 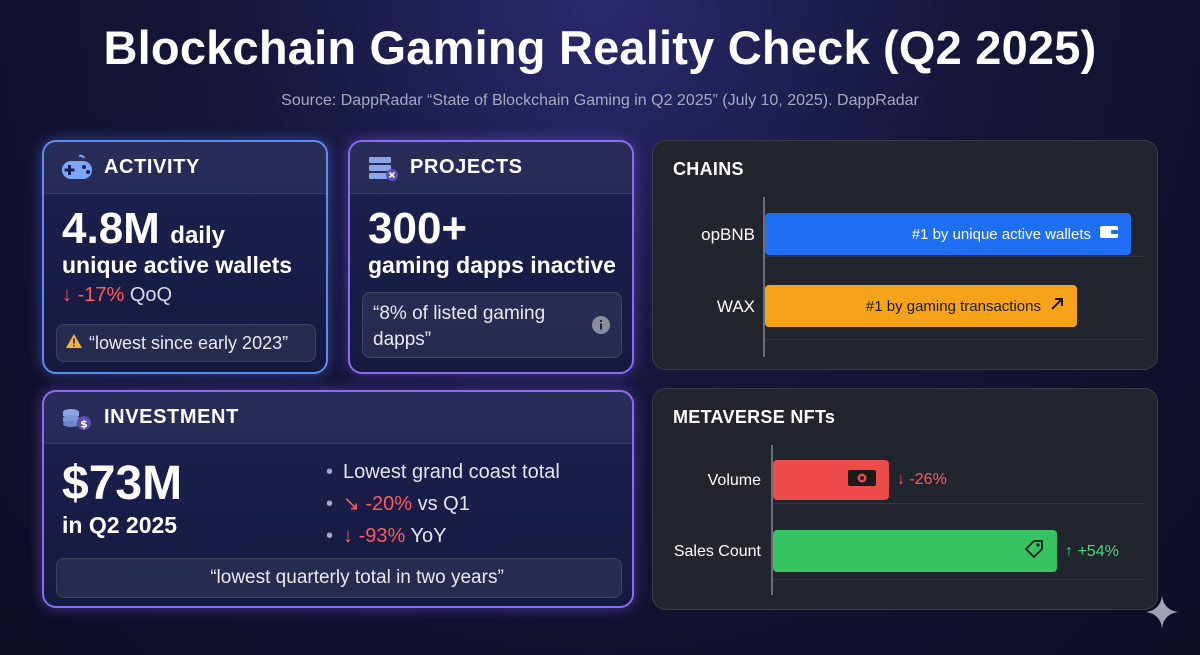 I want to click on investment-header: $ INVESTMENT, so click(x=338, y=418).